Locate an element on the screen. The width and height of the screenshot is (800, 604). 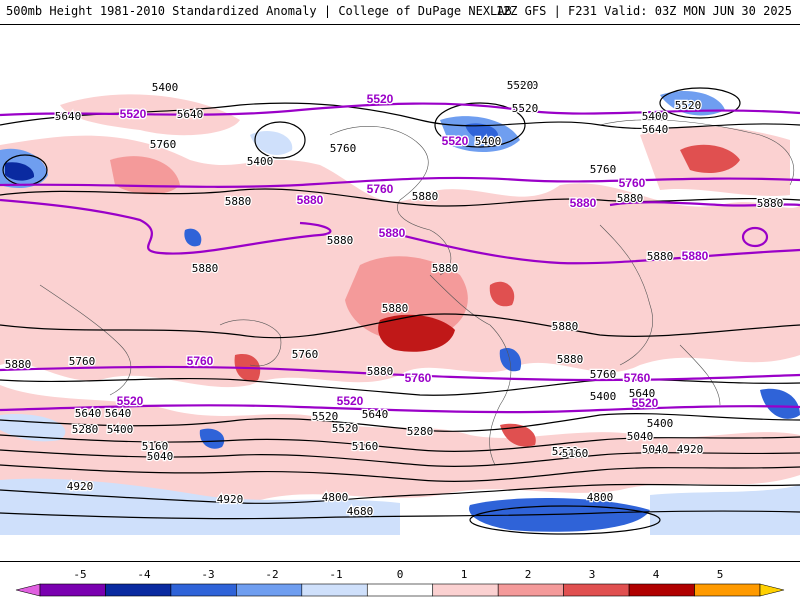
colorbar-tick-label: -3 is located at coordinates (208, 574).